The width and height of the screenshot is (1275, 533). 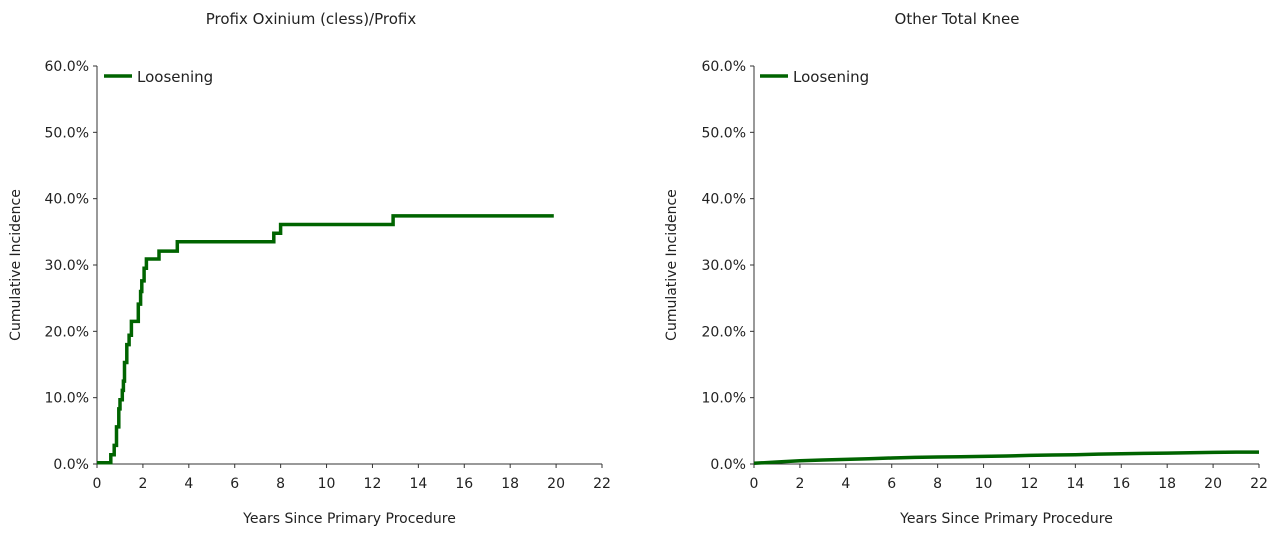 I want to click on series-line-loosening, so click(x=1006, y=458).